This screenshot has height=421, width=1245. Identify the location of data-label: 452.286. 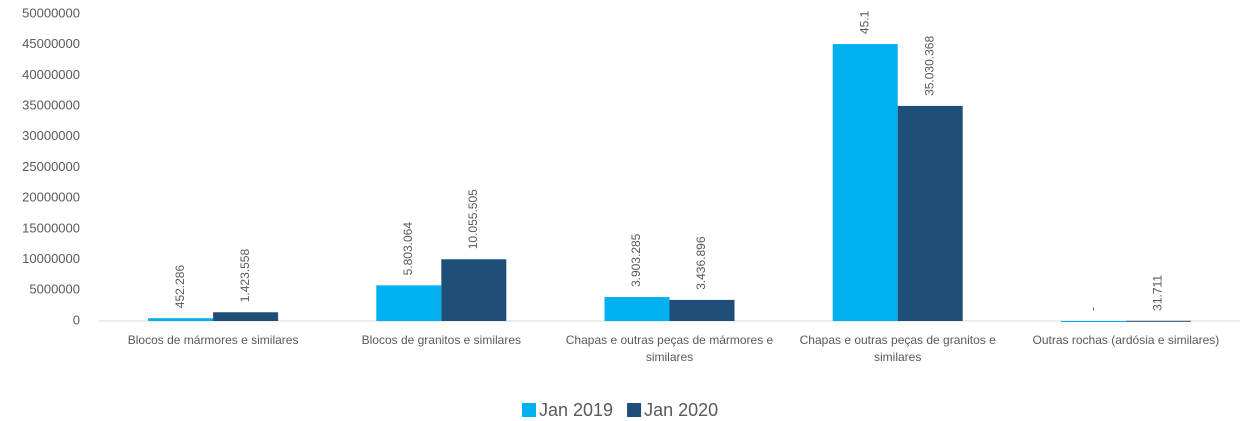
(180, 287).